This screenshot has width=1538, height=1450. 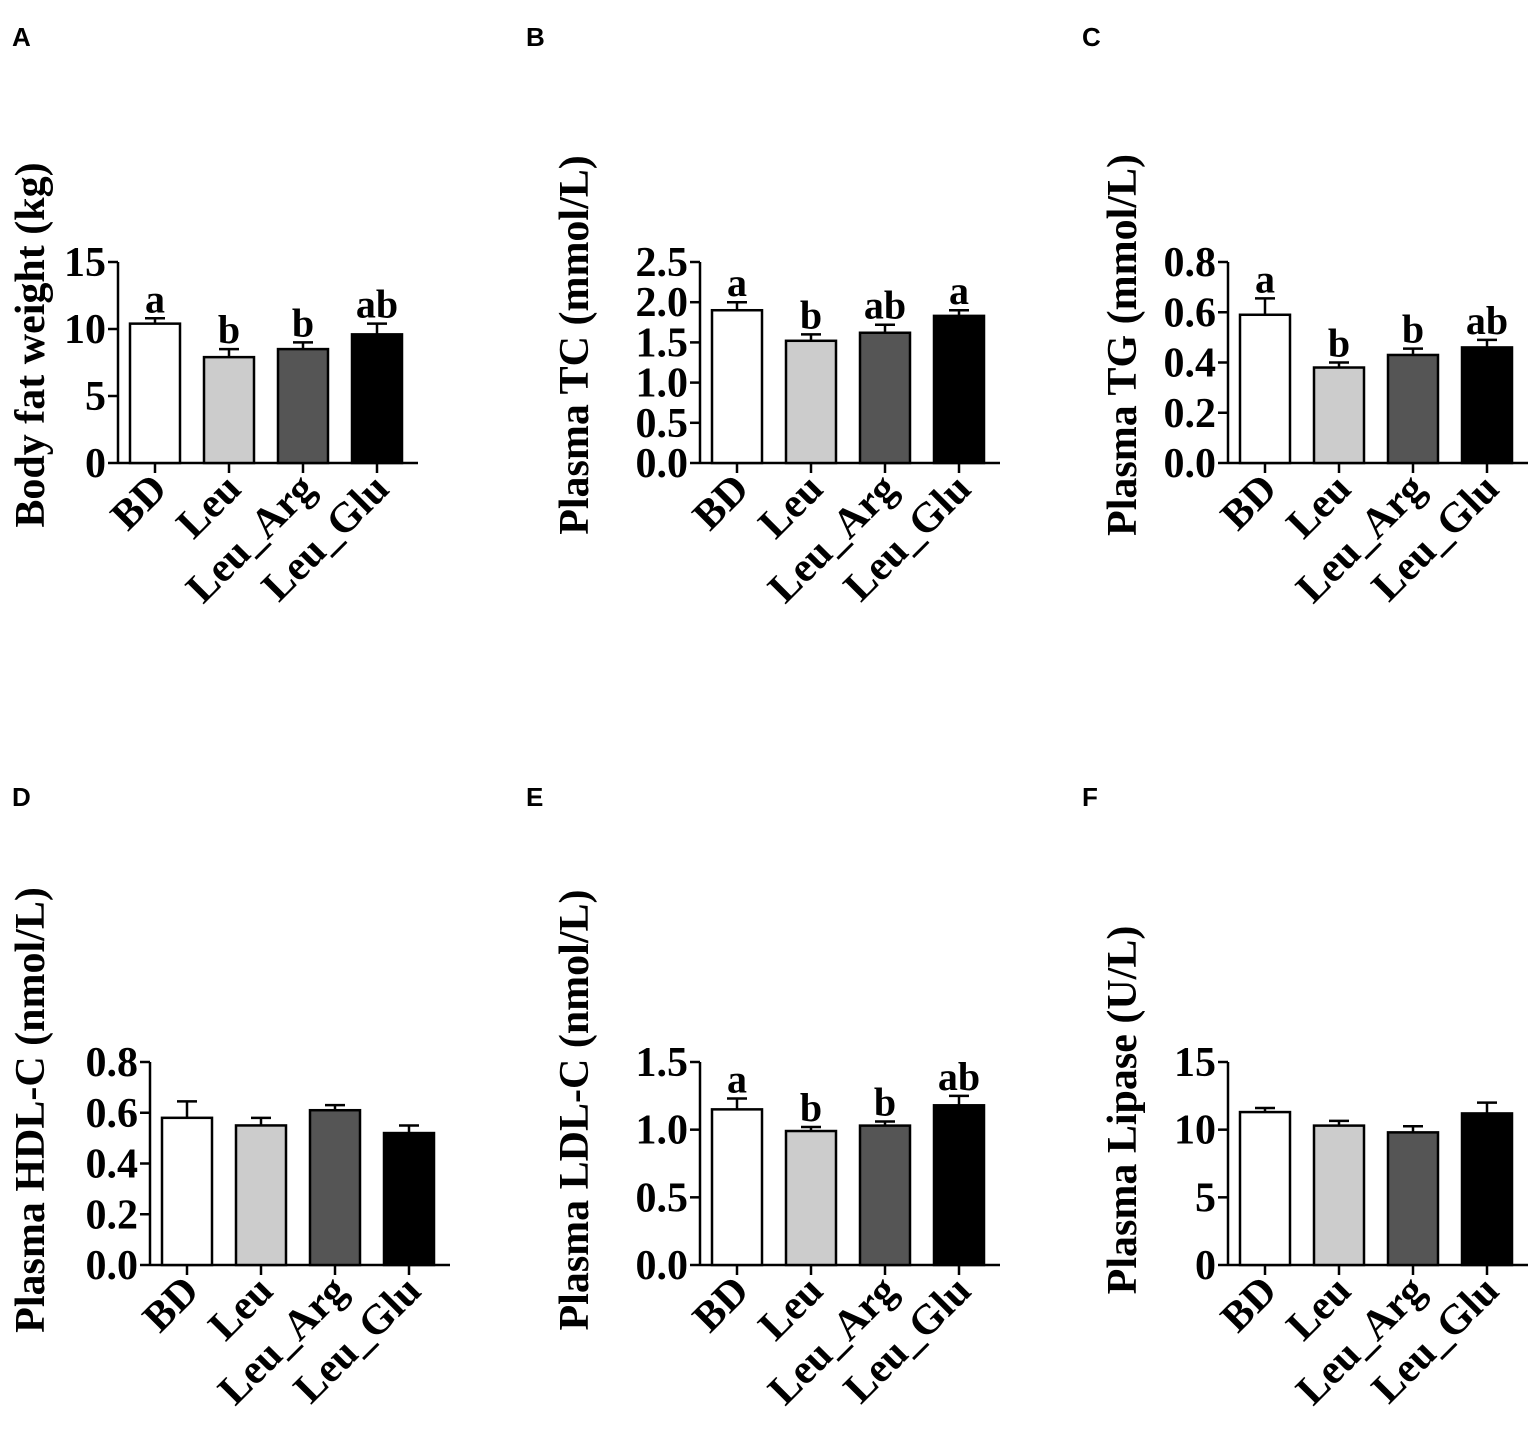 I want to click on y-axis-label: Plasma TG (mmol/L), so click(x=1123, y=345).